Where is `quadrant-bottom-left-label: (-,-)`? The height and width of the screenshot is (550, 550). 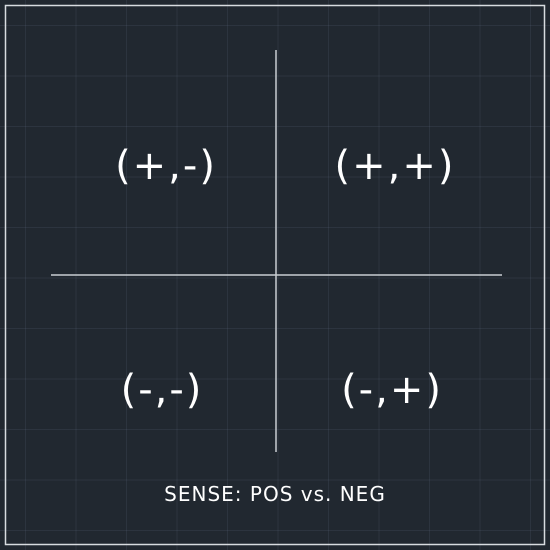
quadrant-bottom-left-label: (-,-) is located at coordinates (162, 390).